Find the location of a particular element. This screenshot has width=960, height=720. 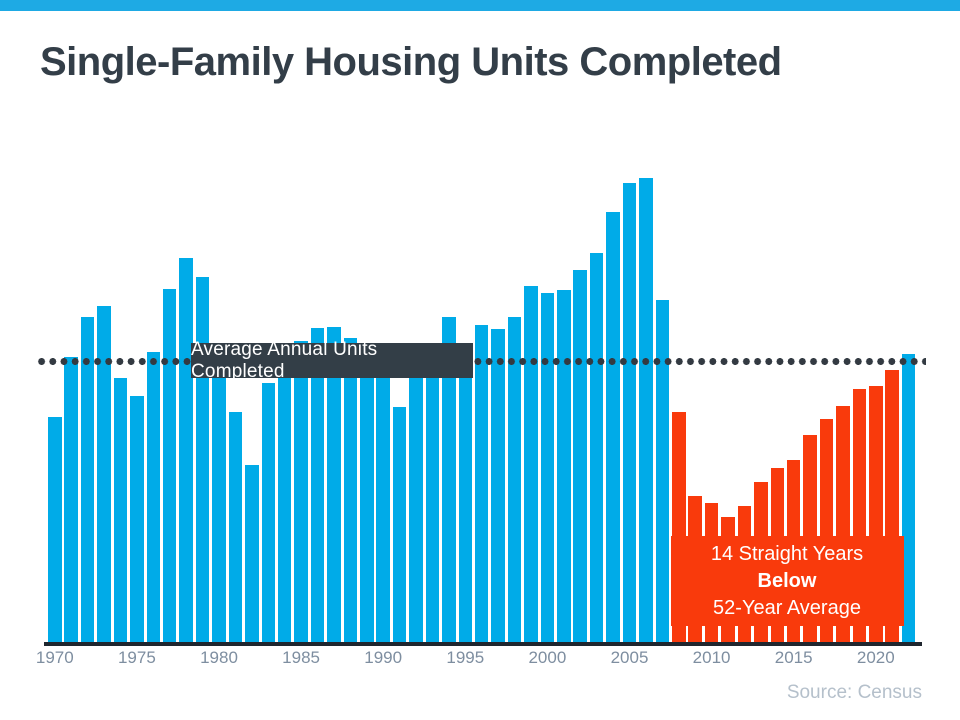

bar-1973 is located at coordinates (104, 474).